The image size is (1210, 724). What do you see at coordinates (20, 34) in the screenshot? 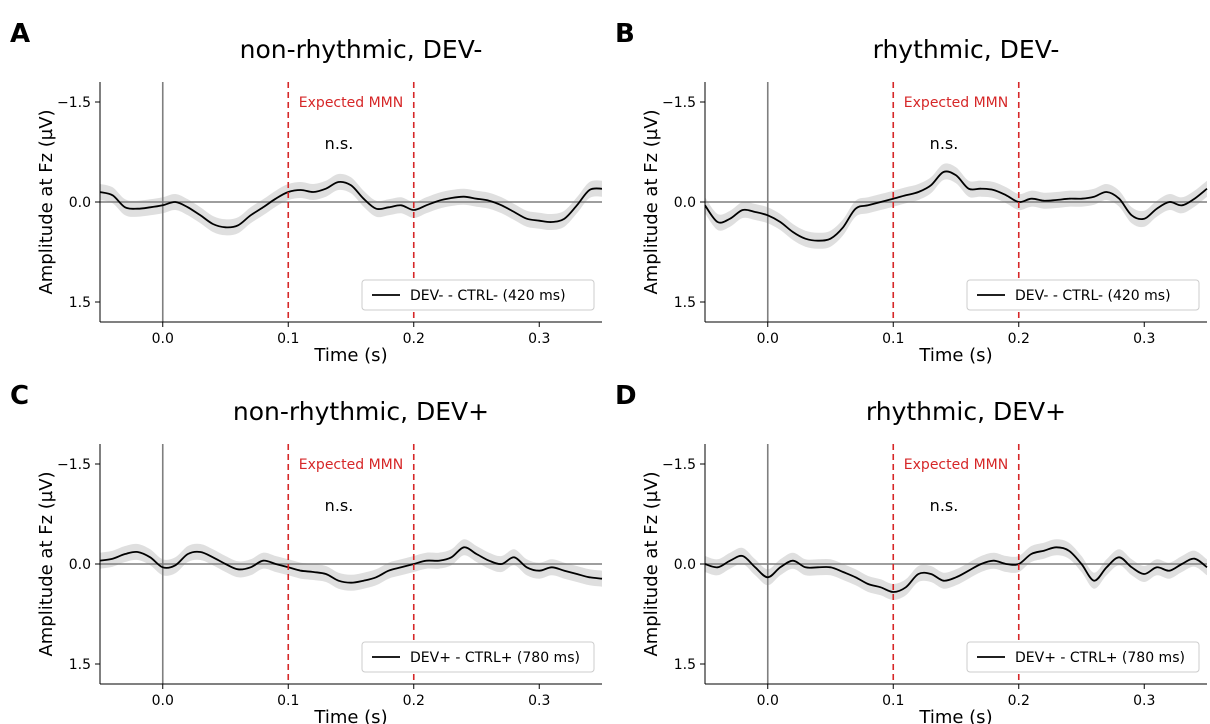
I see `panel-label: A` at bounding box center [20, 34].